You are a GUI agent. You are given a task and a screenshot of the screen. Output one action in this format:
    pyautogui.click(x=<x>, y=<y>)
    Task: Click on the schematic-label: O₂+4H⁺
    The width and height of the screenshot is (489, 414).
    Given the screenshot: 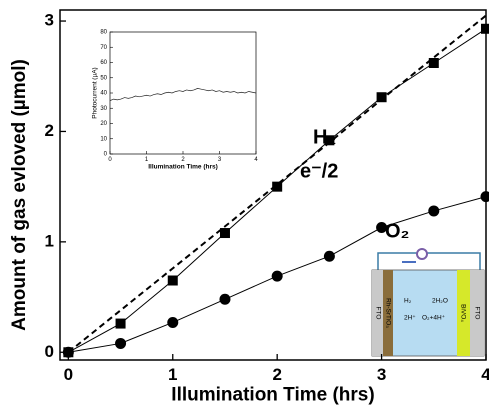 What is the action you would take?
    pyautogui.click(x=434, y=318)
    